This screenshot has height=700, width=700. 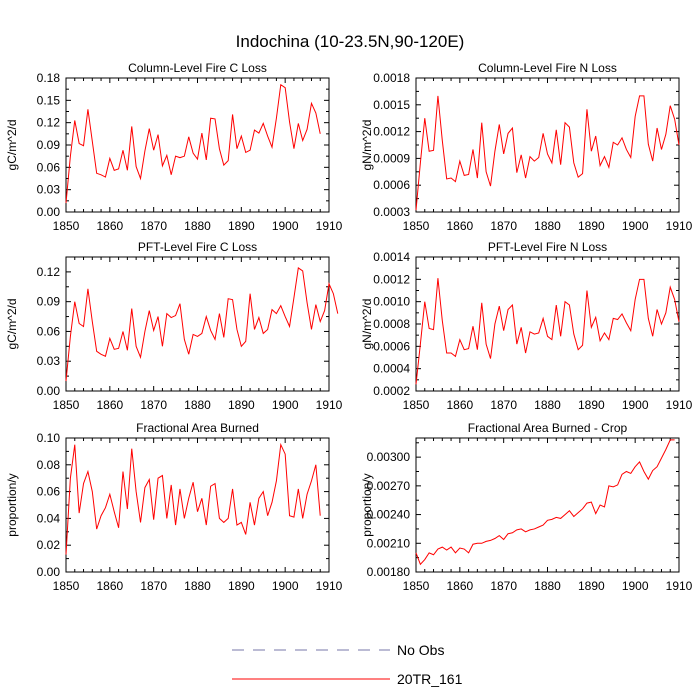 What do you see at coordinates (547, 68) in the screenshot?
I see `chart-title: Column-Level Fire N Loss` at bounding box center [547, 68].